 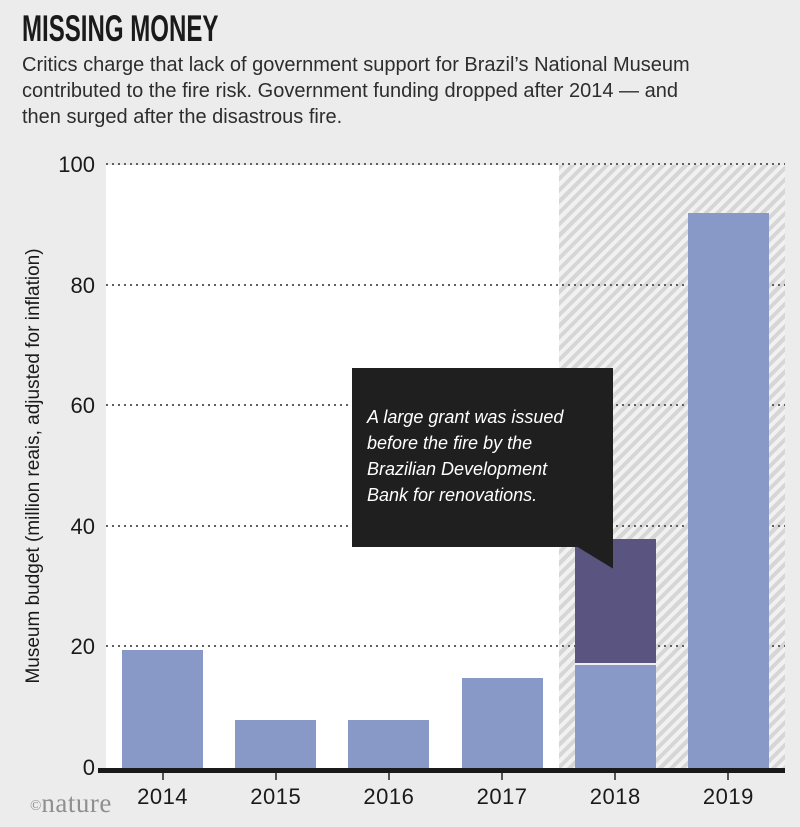 I want to click on copyright-icon: ©, so click(x=36, y=806).